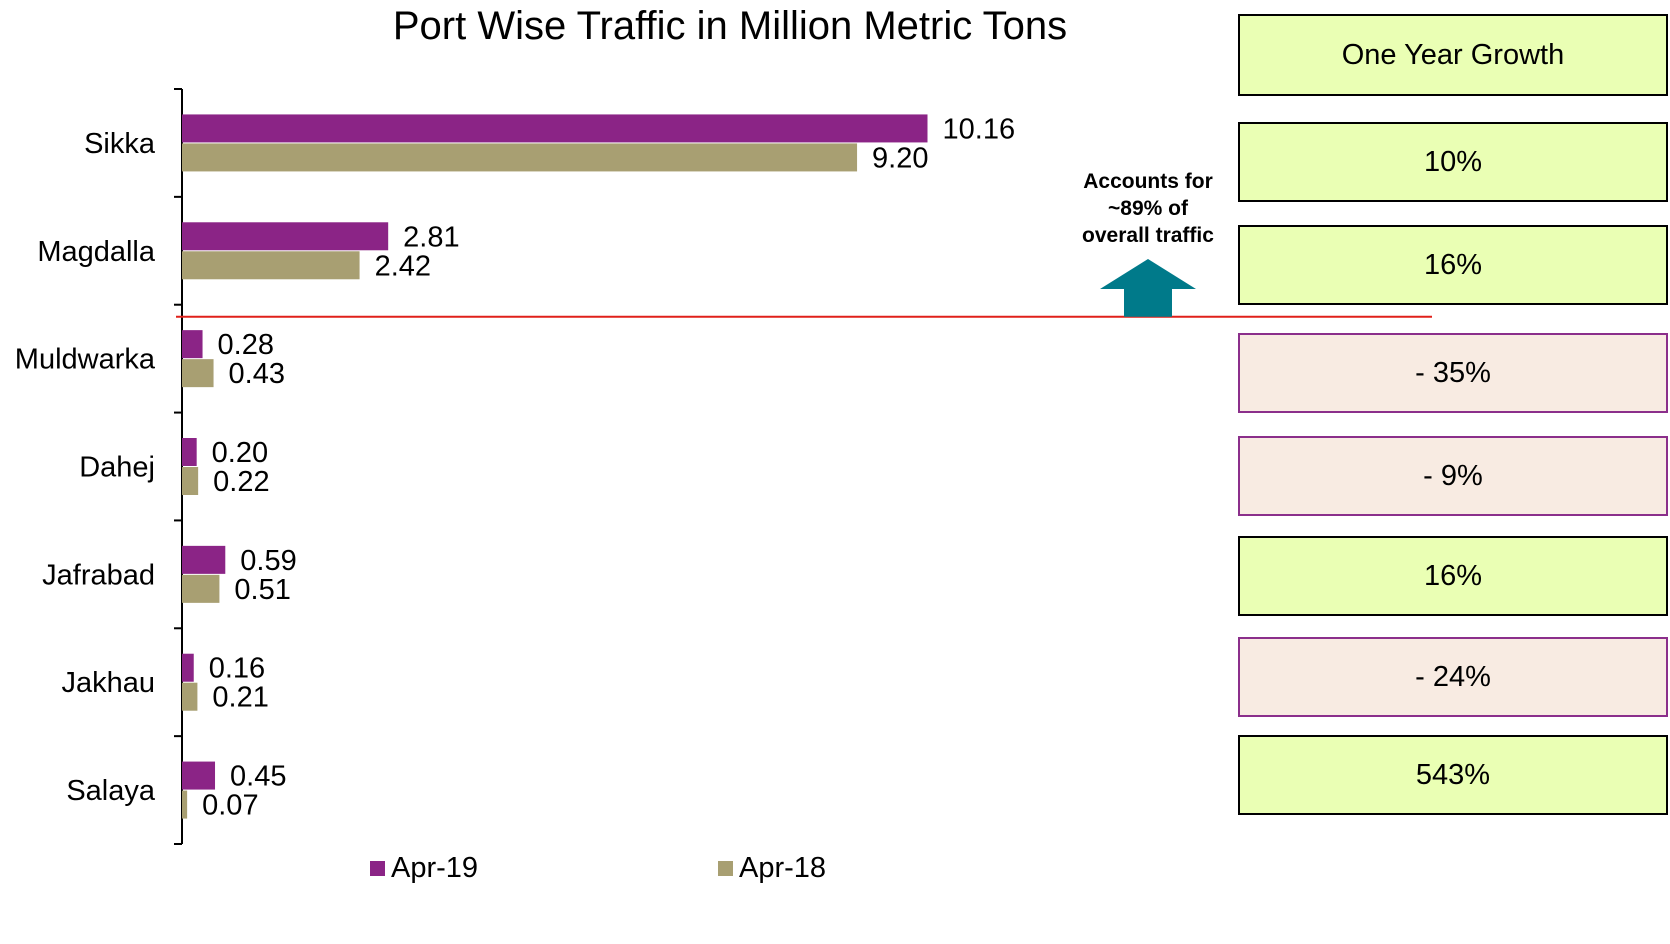 The height and width of the screenshot is (944, 1670). What do you see at coordinates (979, 129) in the screenshot?
I see `data-label: 10.16` at bounding box center [979, 129].